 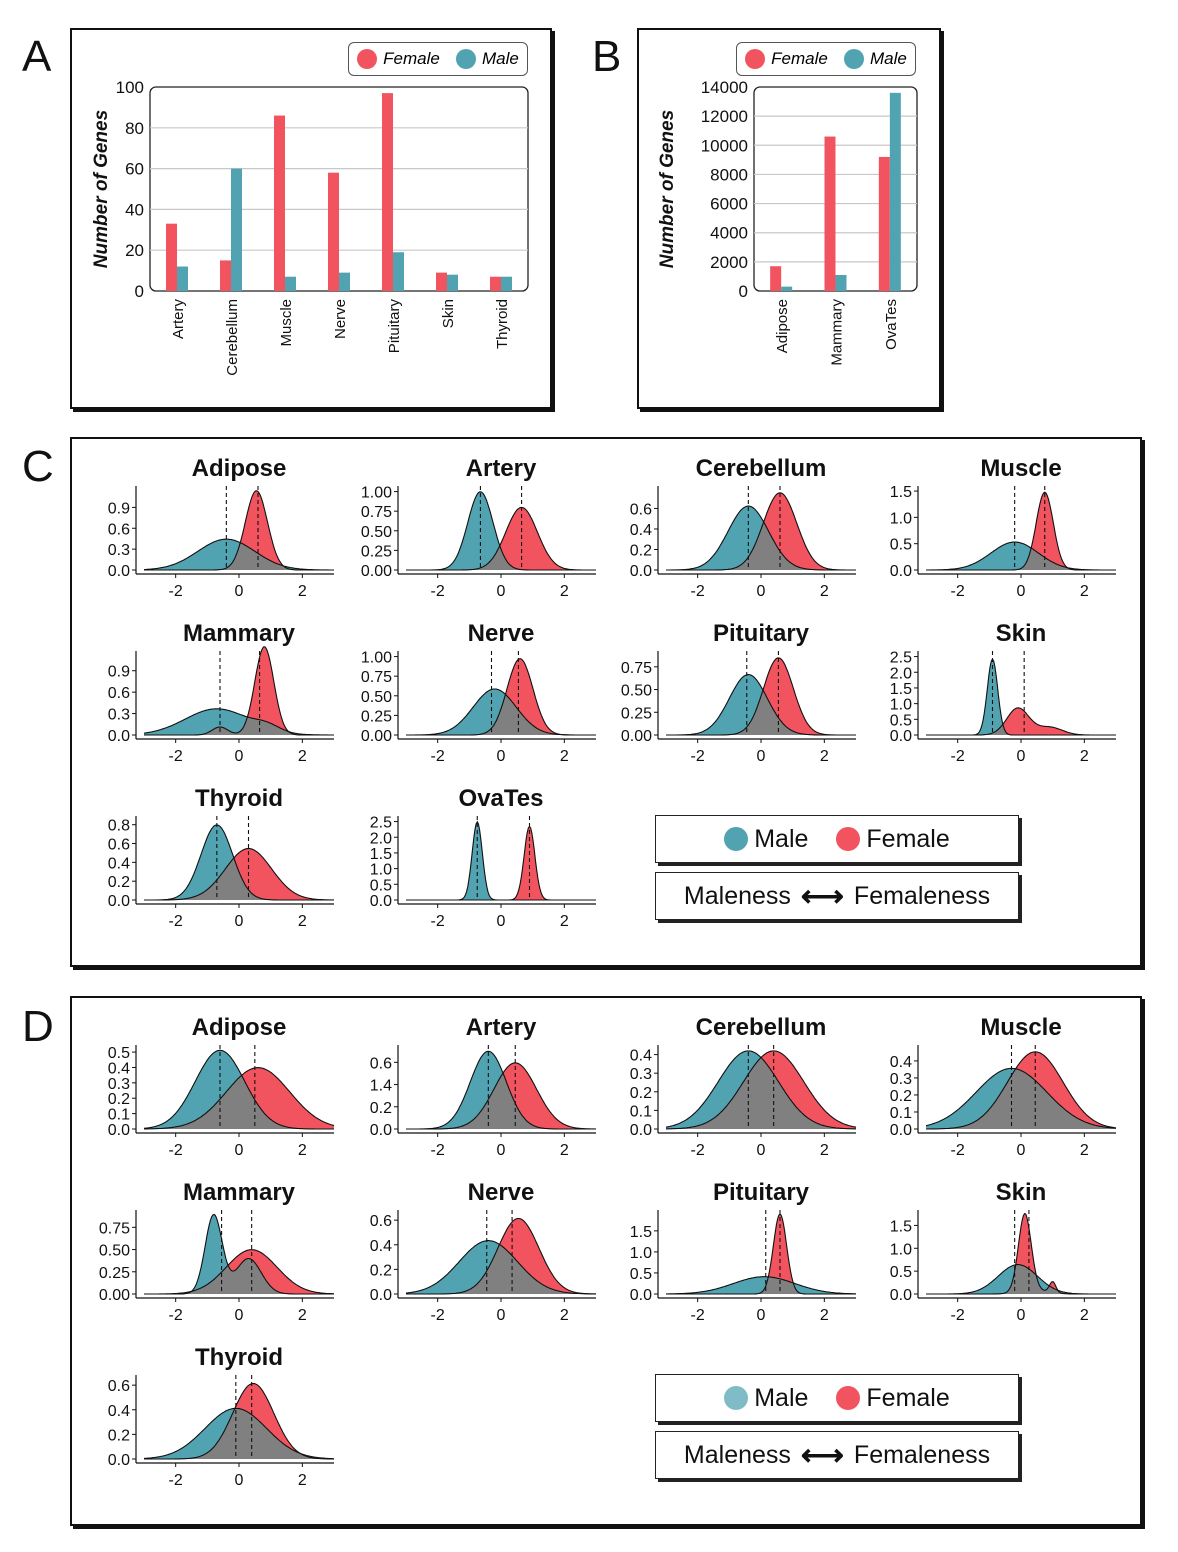 What do you see at coordinates (376, 571) in the screenshot?
I see `y-tick-label: 0.00` at bounding box center [376, 571].